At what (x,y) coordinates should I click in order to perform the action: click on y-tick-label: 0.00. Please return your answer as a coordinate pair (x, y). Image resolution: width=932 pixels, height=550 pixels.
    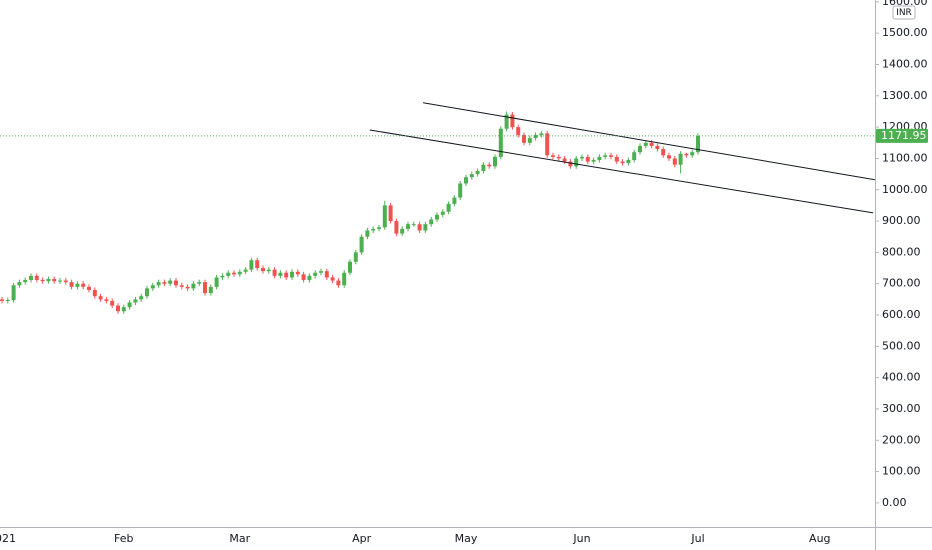
    Looking at the image, I should click on (894, 502).